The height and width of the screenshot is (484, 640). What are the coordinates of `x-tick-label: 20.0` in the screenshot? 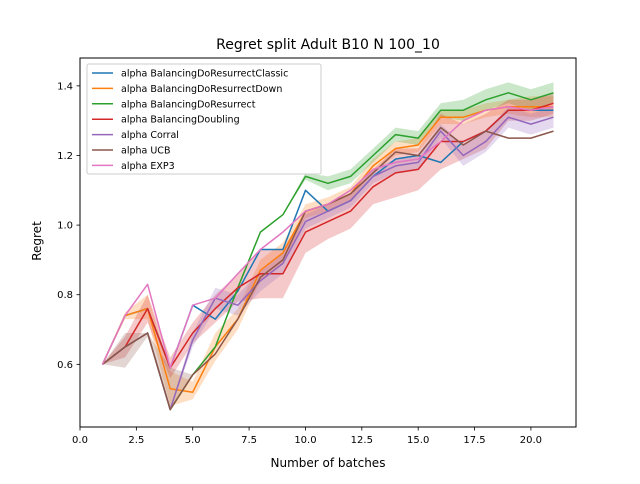 It's located at (531, 440).